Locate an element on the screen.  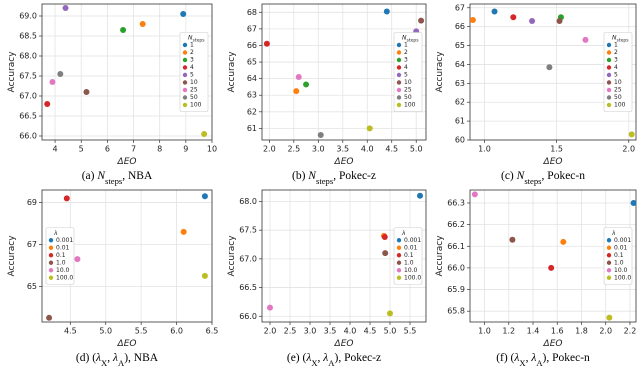
legend-label: 4 is located at coordinates (406, 67).